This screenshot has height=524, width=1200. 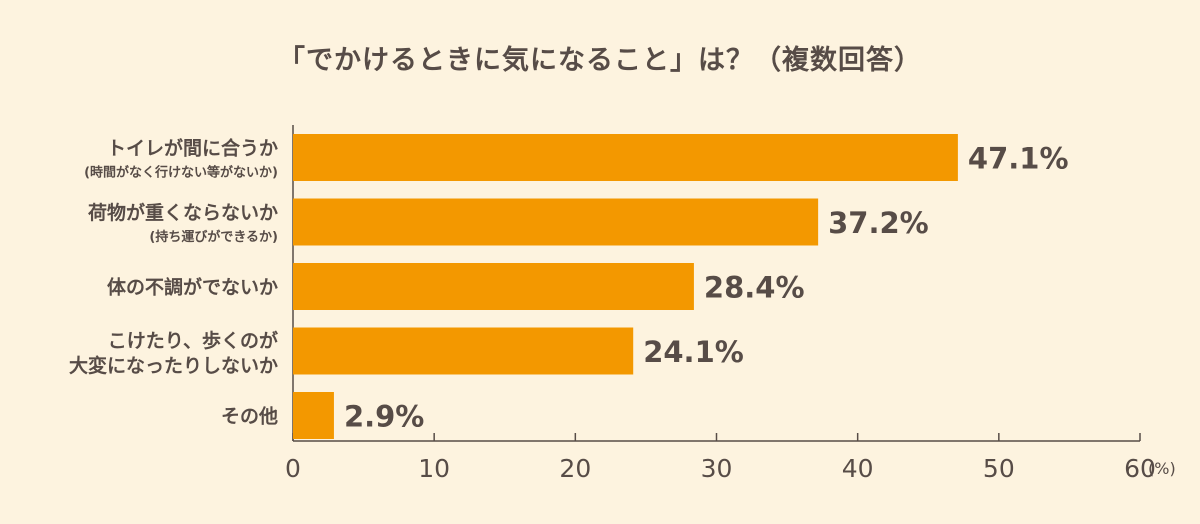 What do you see at coordinates (173, 365) in the screenshot?
I see `category-label: 大変になったりしないか` at bounding box center [173, 365].